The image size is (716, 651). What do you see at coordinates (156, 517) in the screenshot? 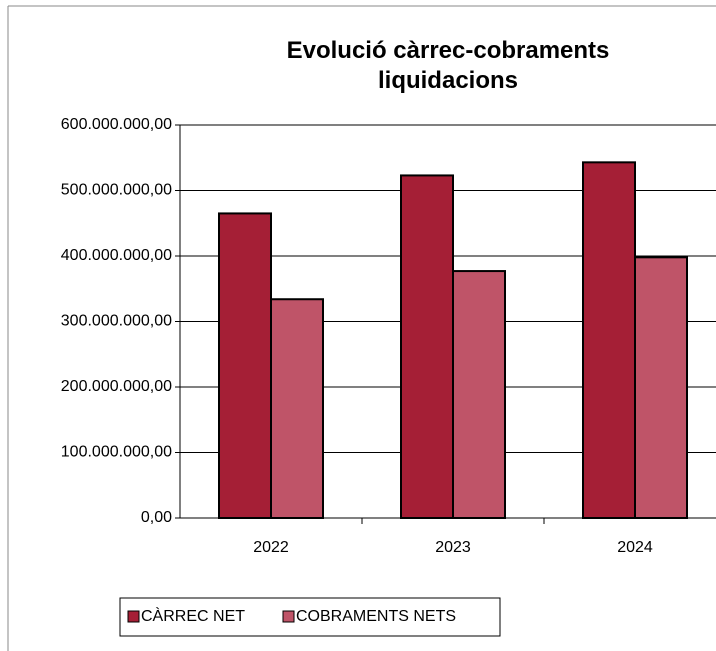
I see `y-tick-label: 0,00` at bounding box center [156, 517].